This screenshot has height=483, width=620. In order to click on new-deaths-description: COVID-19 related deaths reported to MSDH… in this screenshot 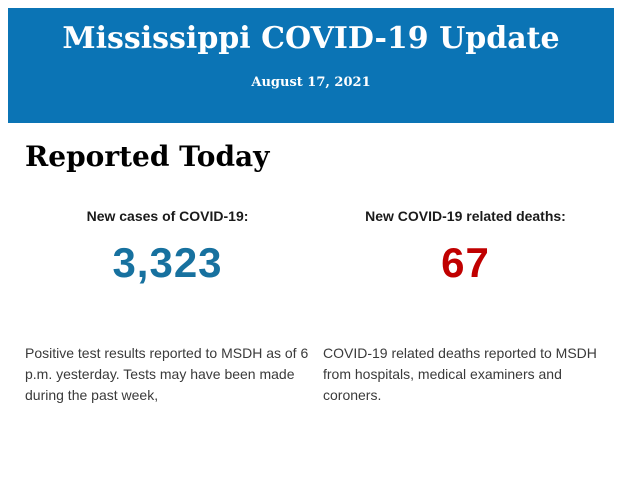, I will do `click(460, 374)`.